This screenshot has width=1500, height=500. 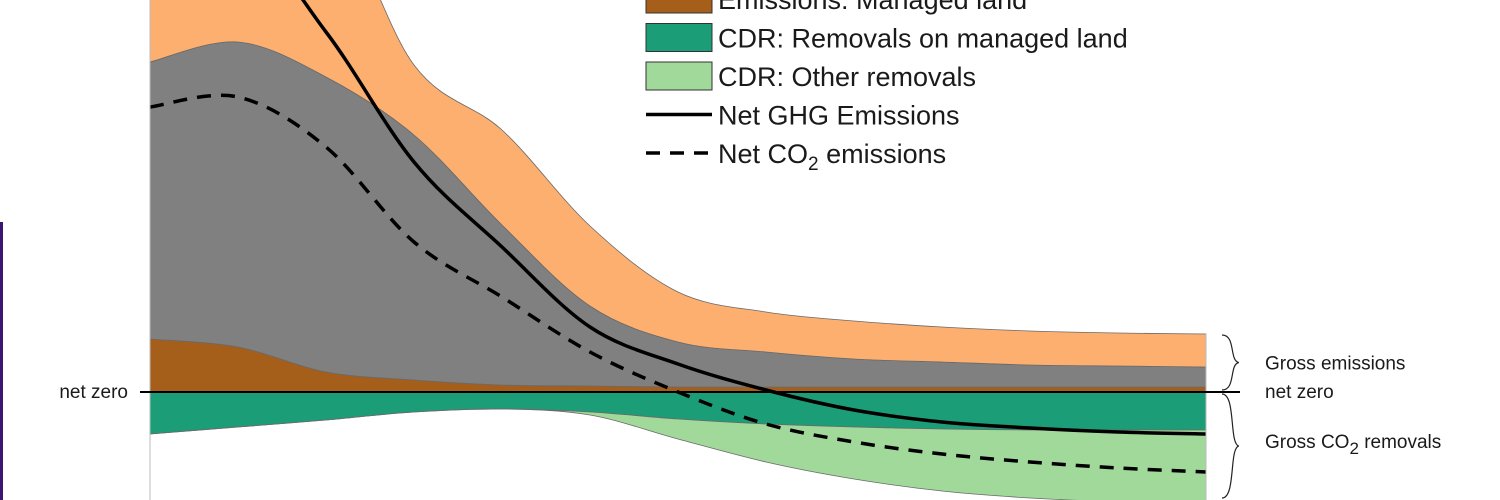 I want to click on gross-emissions-label: Gross emissions, so click(x=1335, y=364).